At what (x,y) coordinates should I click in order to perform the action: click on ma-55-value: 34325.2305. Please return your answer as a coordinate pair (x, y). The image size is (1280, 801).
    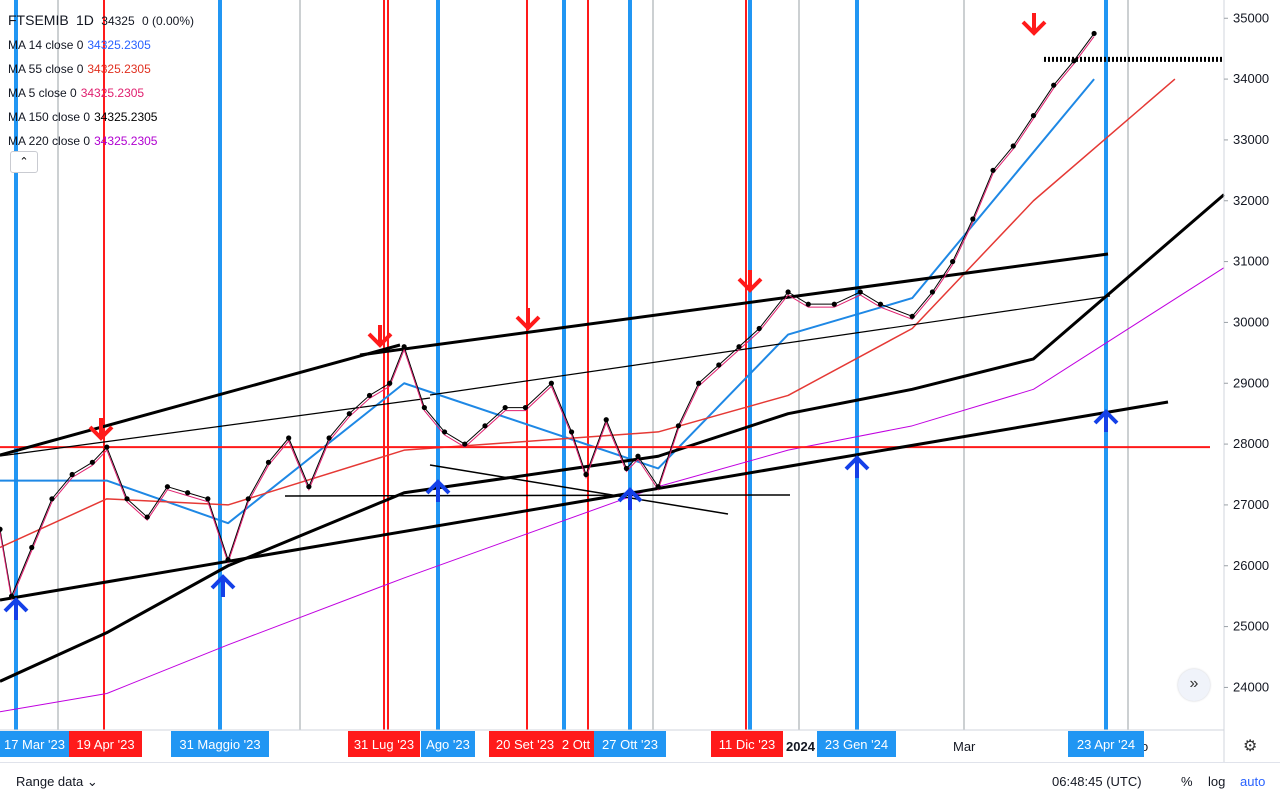
    Looking at the image, I should click on (119, 69).